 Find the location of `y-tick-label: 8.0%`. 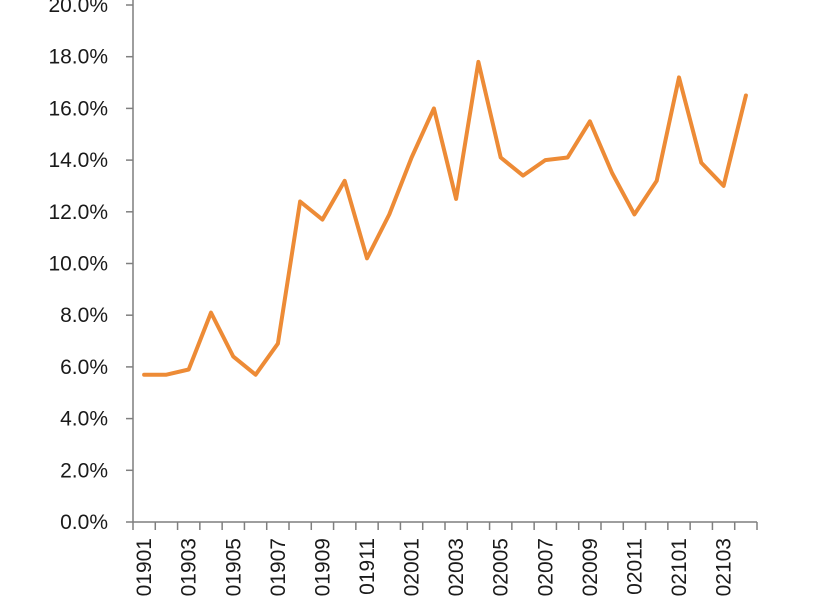

y-tick-label: 8.0% is located at coordinates (84, 315).